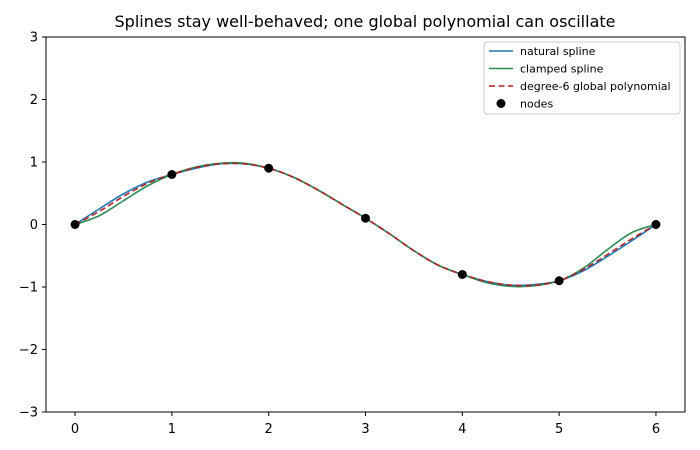  What do you see at coordinates (558, 51) in the screenshot?
I see `legend-label: natural spline` at bounding box center [558, 51].